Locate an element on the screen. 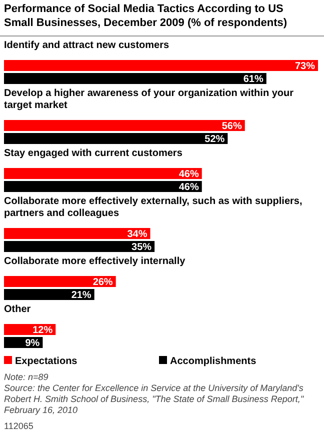  y-tick-label: Develop a higher awareness of your organization within your target market is located at coordinates (149, 99).